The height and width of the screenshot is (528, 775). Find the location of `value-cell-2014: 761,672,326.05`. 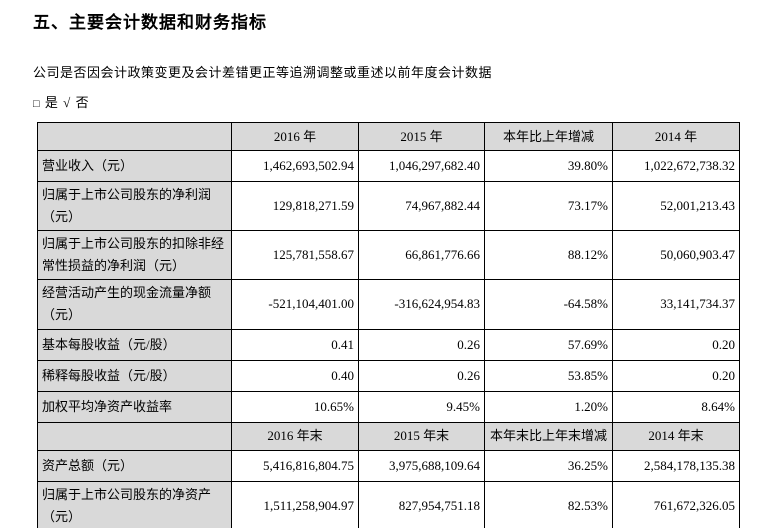

value-cell-2014: 761,672,326.05 is located at coordinates (676, 504).